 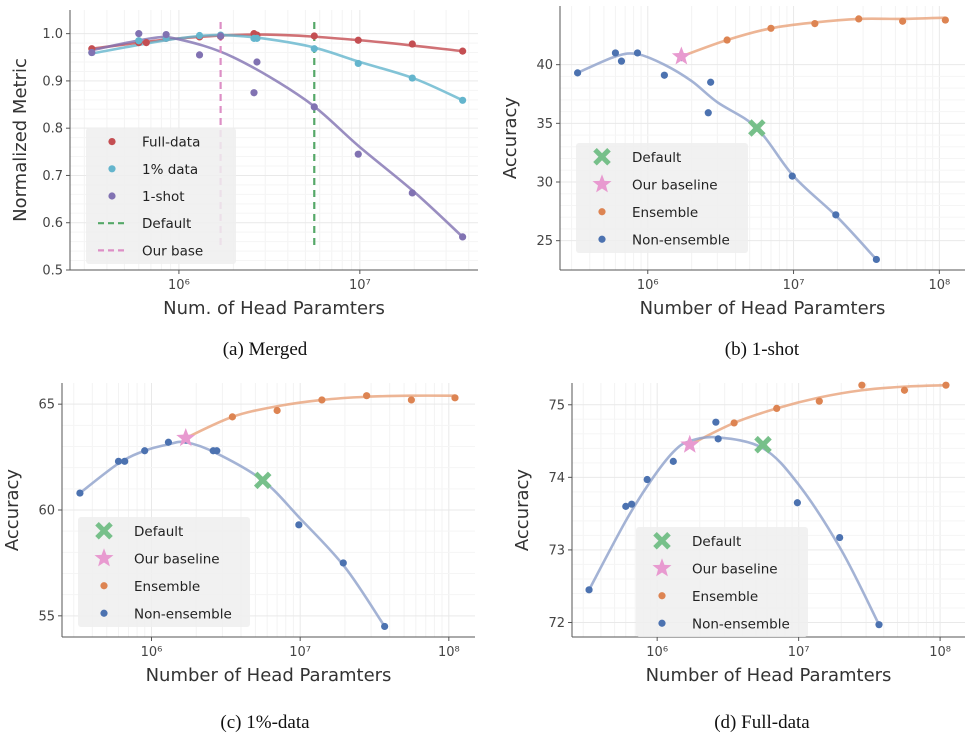 What do you see at coordinates (544, 183) in the screenshot?
I see `y-tick-label: 30` at bounding box center [544, 183].